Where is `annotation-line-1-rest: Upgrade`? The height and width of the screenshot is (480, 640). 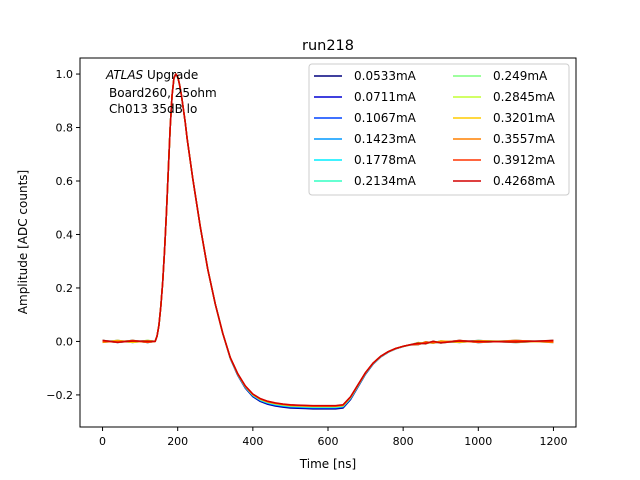 annotation-line-1-rest: Upgrade is located at coordinates (170, 75).